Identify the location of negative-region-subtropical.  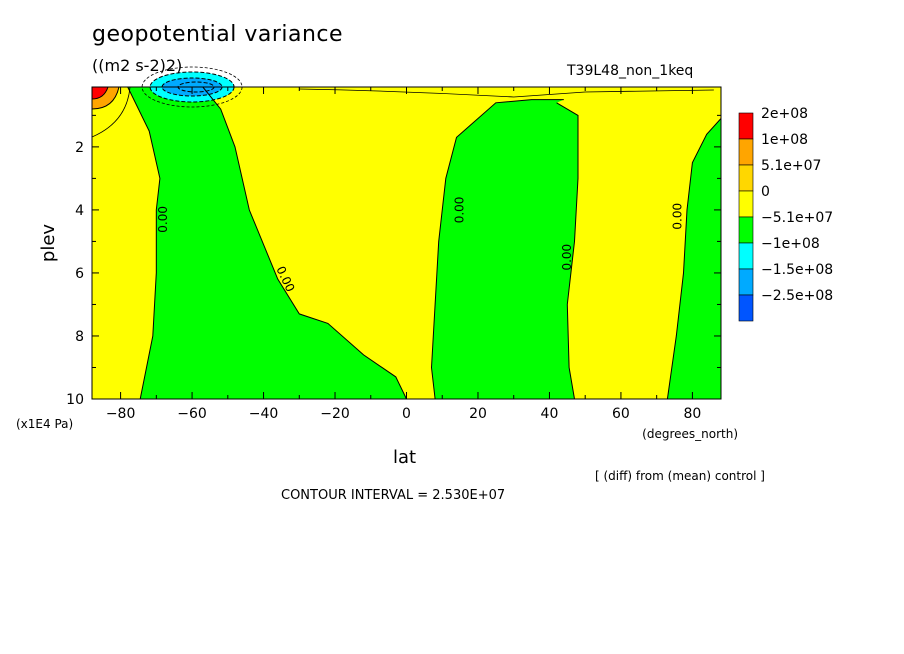
(504, 249).